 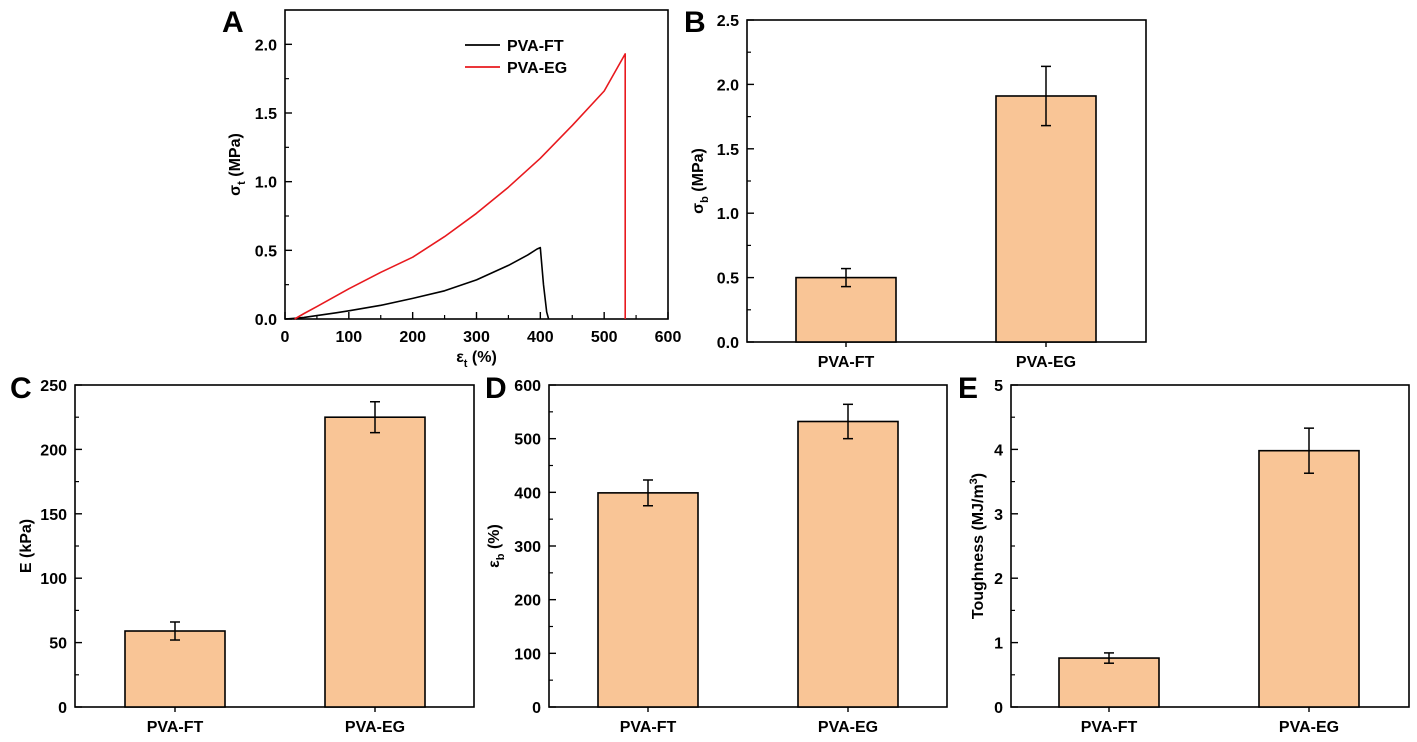 What do you see at coordinates (26, 546) in the screenshot?
I see `y-axis-title: E (kPa)` at bounding box center [26, 546].